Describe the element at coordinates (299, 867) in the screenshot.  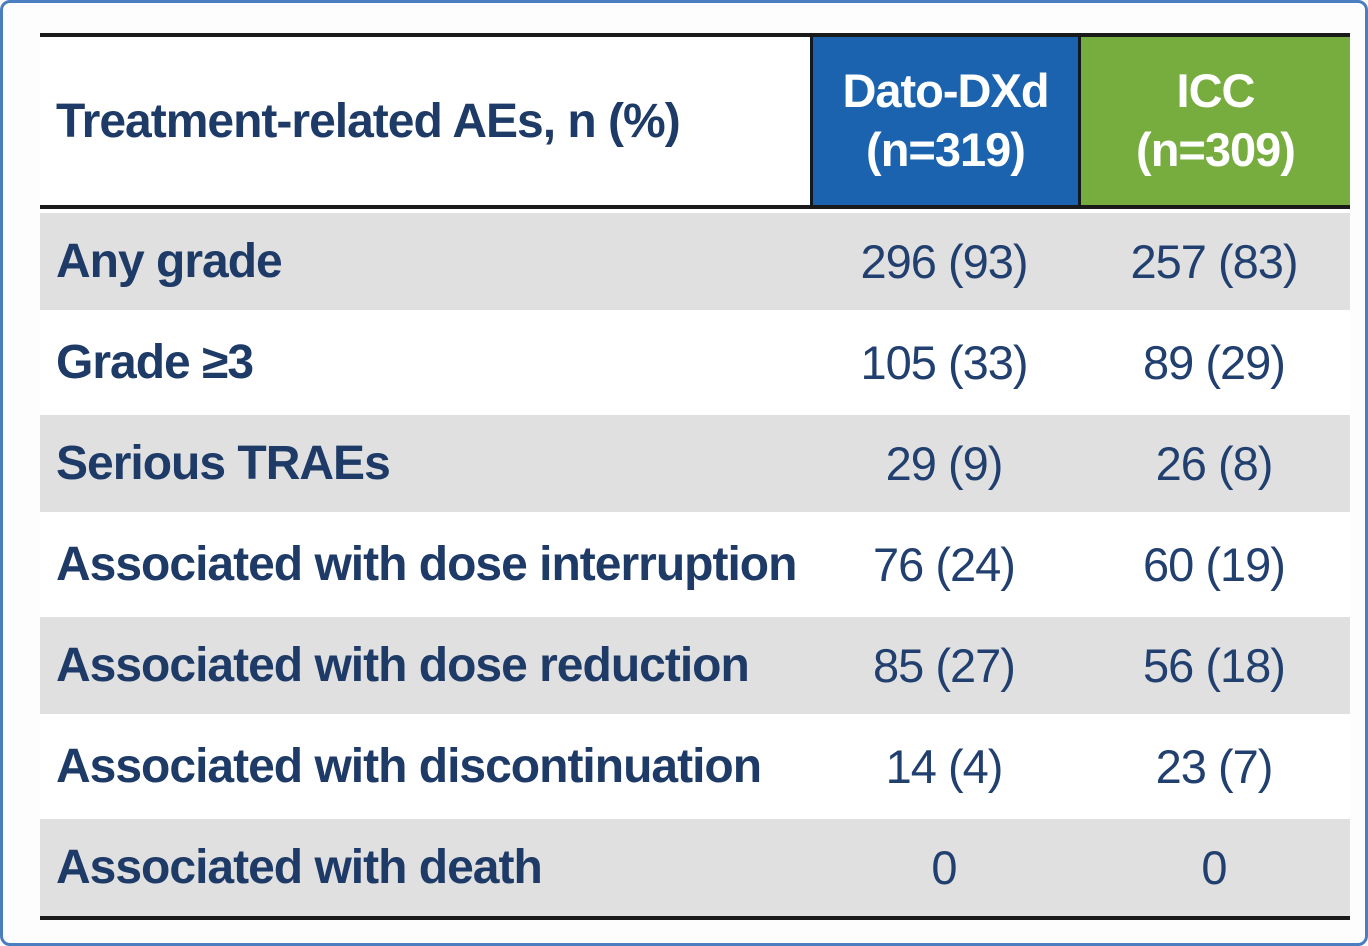
I see `row-label: Associated with death` at that location.